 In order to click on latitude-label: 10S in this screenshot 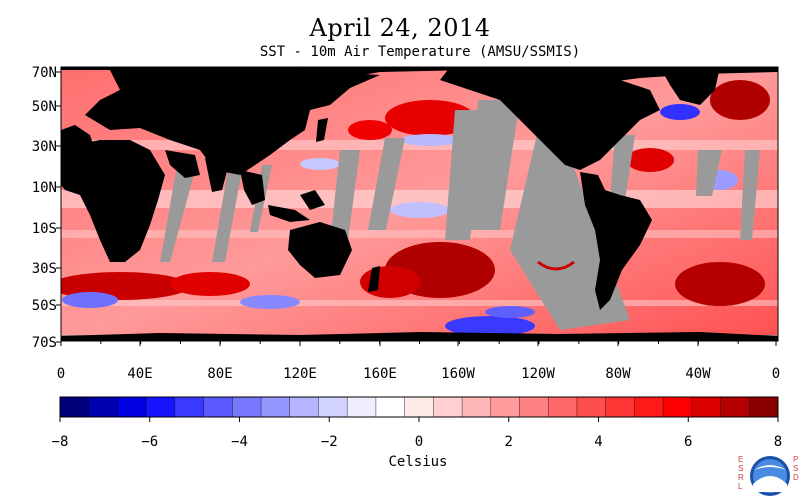, I will do `click(44, 229)`.